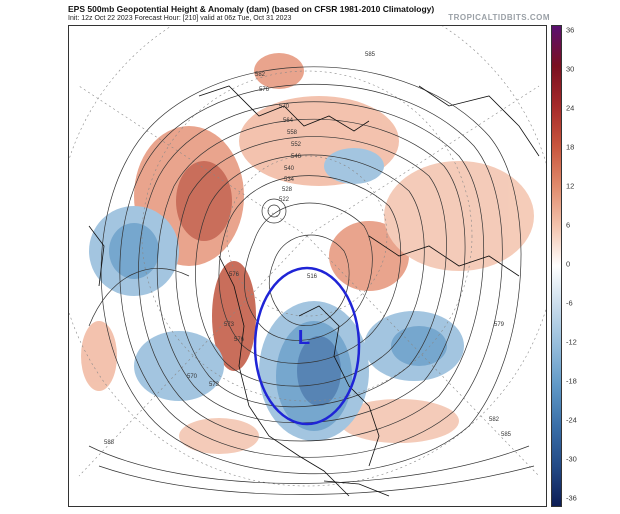  I want to click on contour-label: 534, so click(289, 180).